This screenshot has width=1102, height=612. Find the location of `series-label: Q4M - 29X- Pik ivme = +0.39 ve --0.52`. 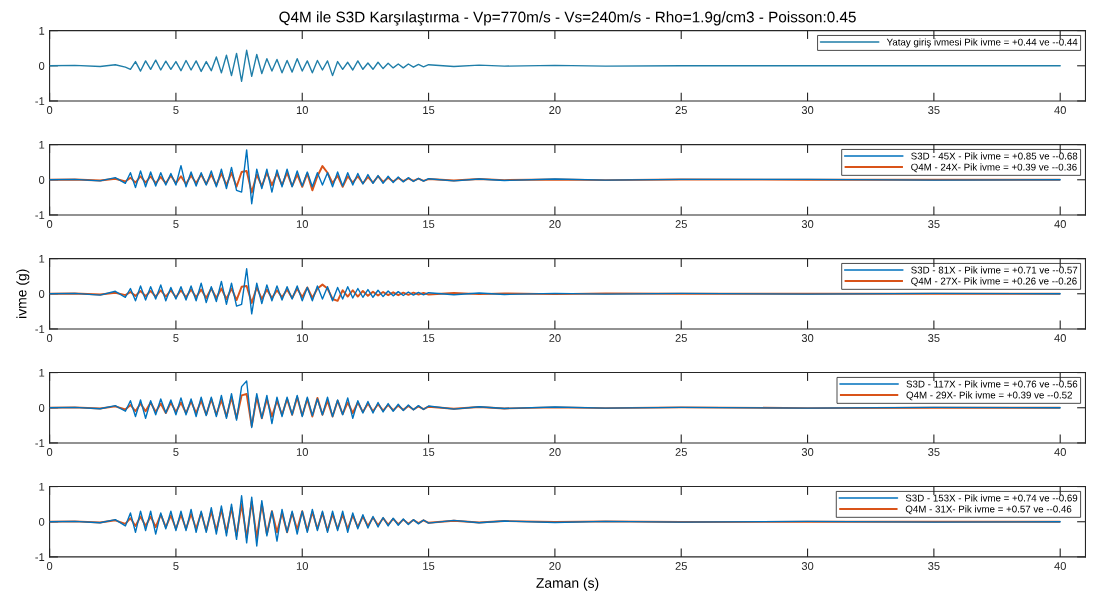

series-label: Q4M - 29X- Pik ivme = +0.39 ve --0.52 is located at coordinates (989, 396).